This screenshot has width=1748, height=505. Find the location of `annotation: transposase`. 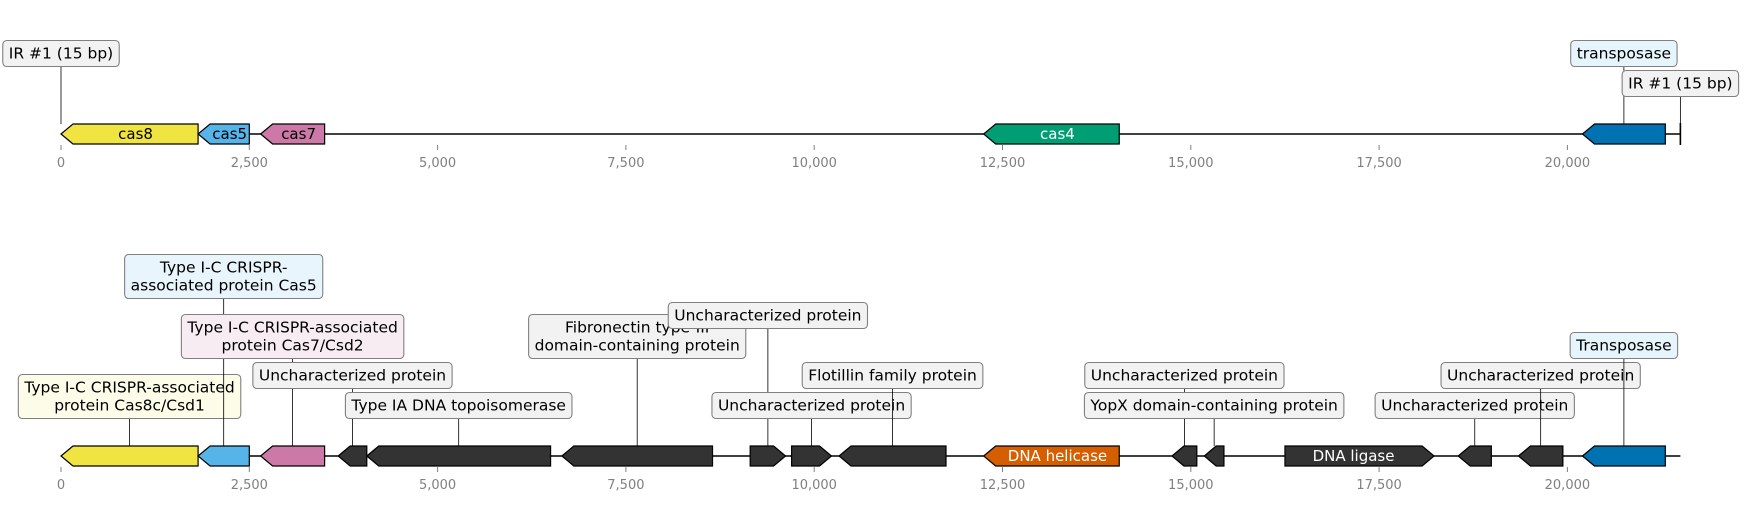

annotation: transposase is located at coordinates (1624, 81).